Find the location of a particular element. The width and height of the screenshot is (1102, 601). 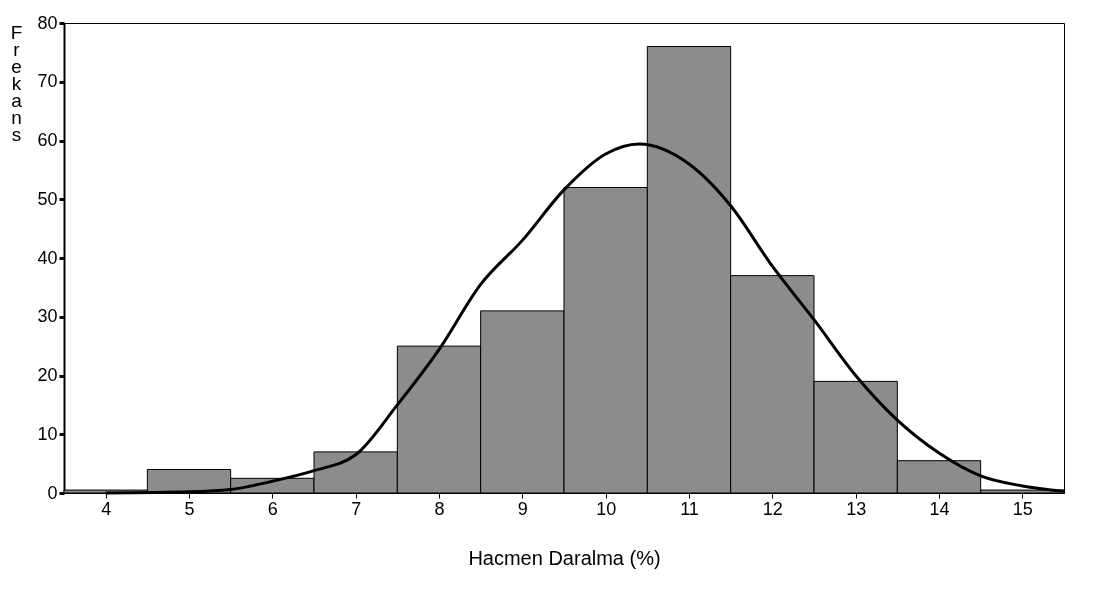

x-tick-label: 8 is located at coordinates (439, 508).